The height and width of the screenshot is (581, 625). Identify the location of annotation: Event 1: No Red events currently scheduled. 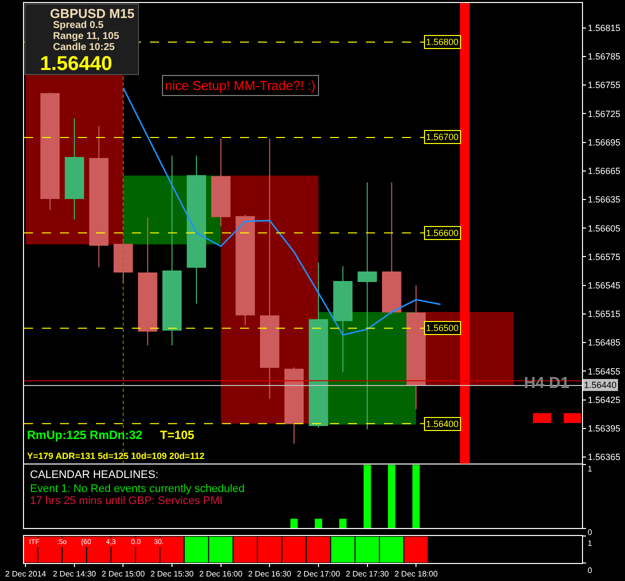
(137, 489).